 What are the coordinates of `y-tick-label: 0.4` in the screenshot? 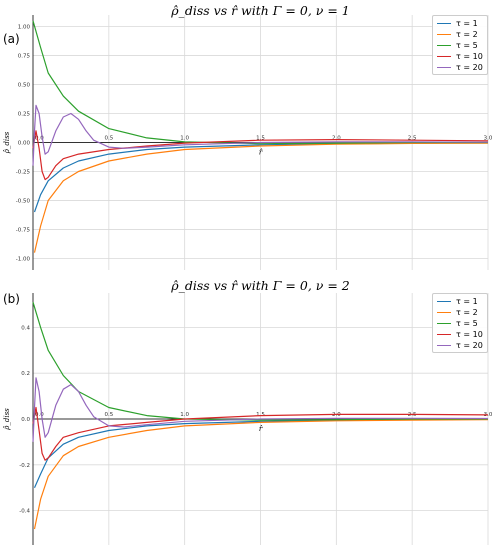 It's located at (25, 328).